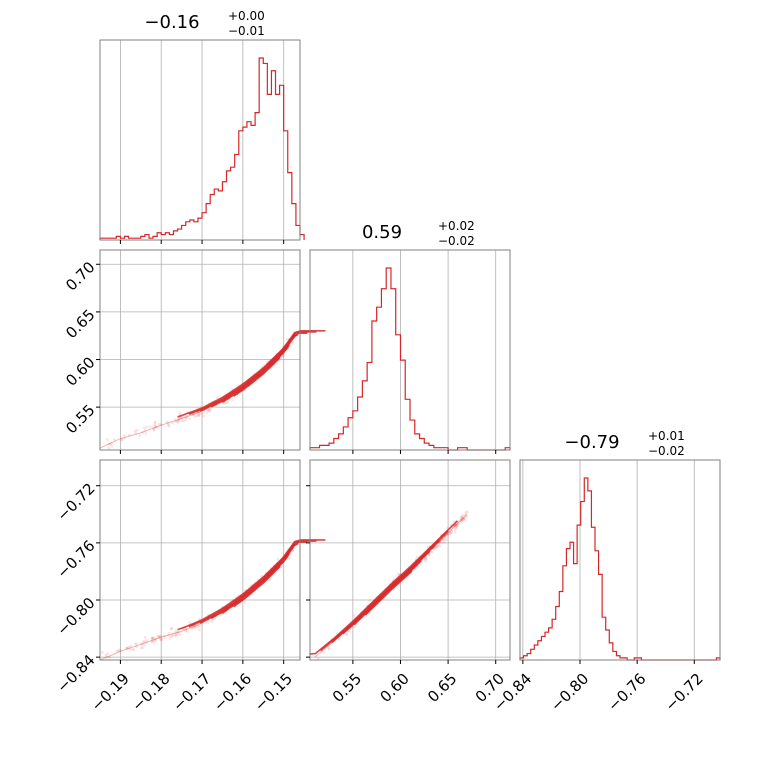 The image size is (760, 760). Describe the element at coordinates (75, 673) in the screenshot. I see `y-tick-label-2: −0.84` at that location.